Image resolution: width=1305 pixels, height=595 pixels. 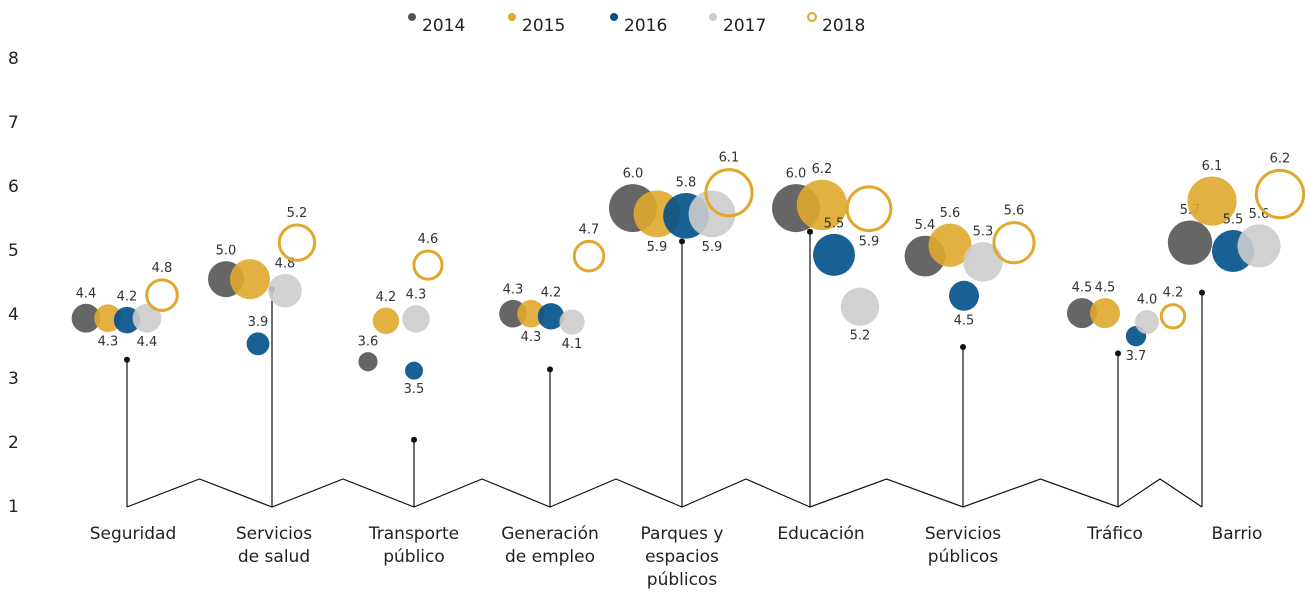 I want to click on value-label: 4.1, so click(x=572, y=344).